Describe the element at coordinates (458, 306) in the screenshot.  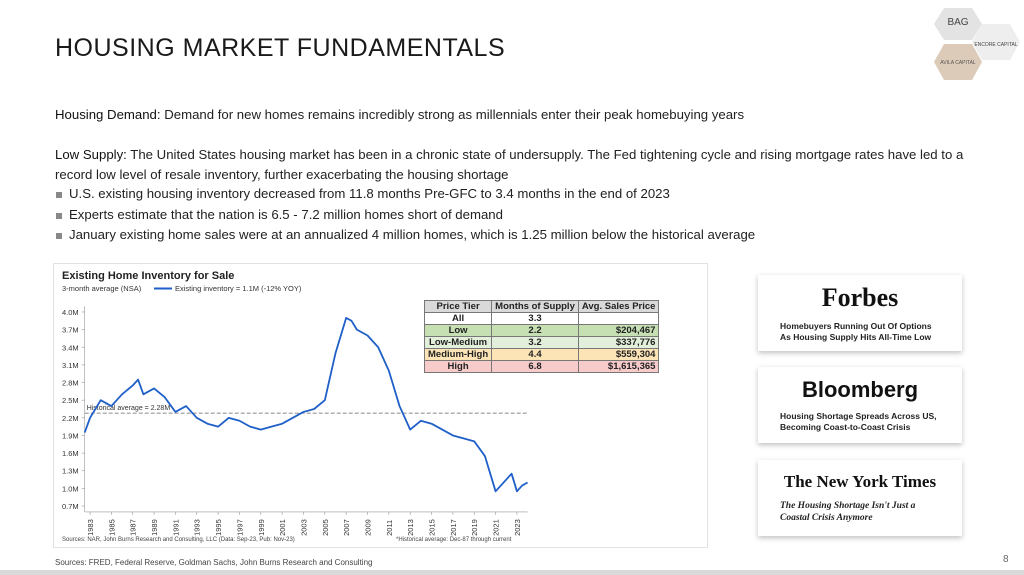
I see `table-header-cell: Price Tier` at that location.